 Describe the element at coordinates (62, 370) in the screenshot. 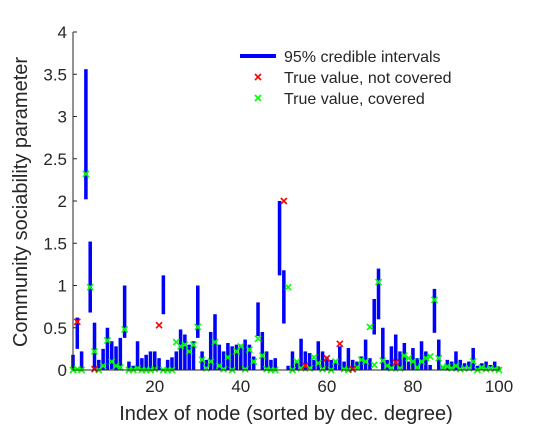

I see `y-tick-label-0: 0` at that location.